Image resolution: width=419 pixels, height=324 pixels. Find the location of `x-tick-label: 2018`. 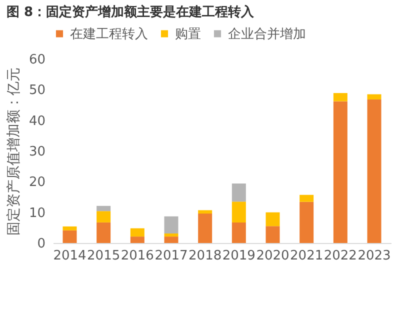

x-tick-label: 2018 is located at coordinates (205, 256).